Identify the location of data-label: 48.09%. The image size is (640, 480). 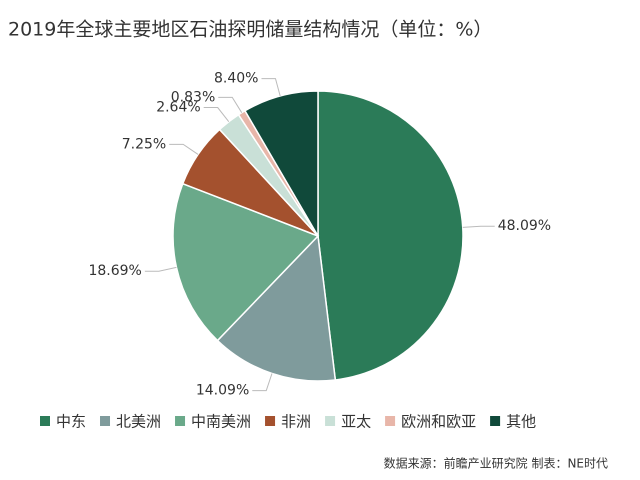
(524, 226).